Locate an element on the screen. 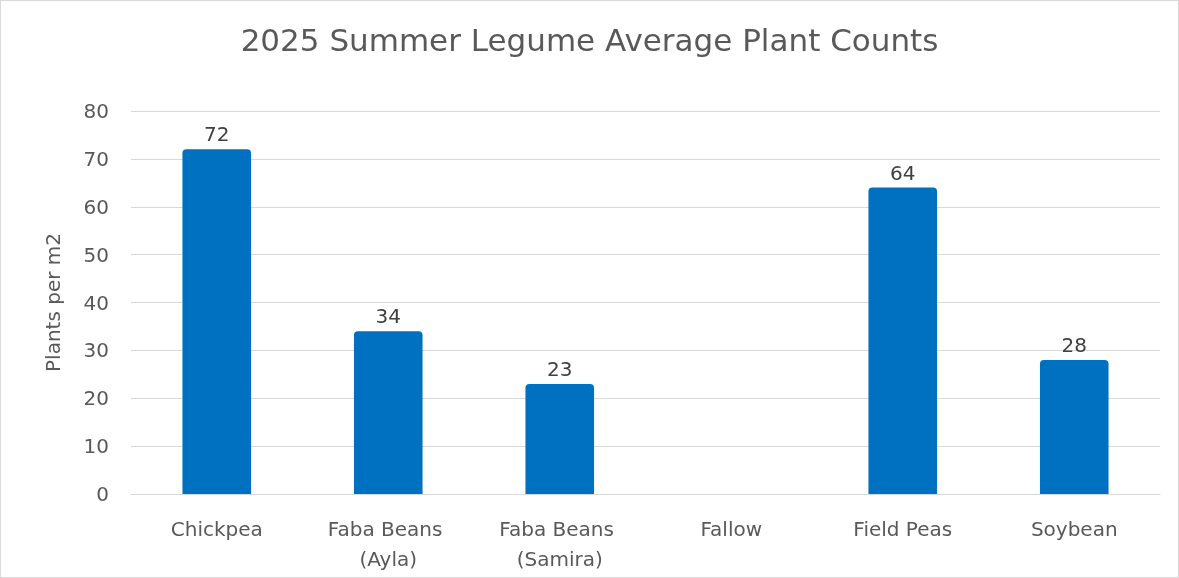 Image resolution: width=1179 pixels, height=578 pixels. x-tick-label: Faba Beans (Ayla) is located at coordinates (388, 544).